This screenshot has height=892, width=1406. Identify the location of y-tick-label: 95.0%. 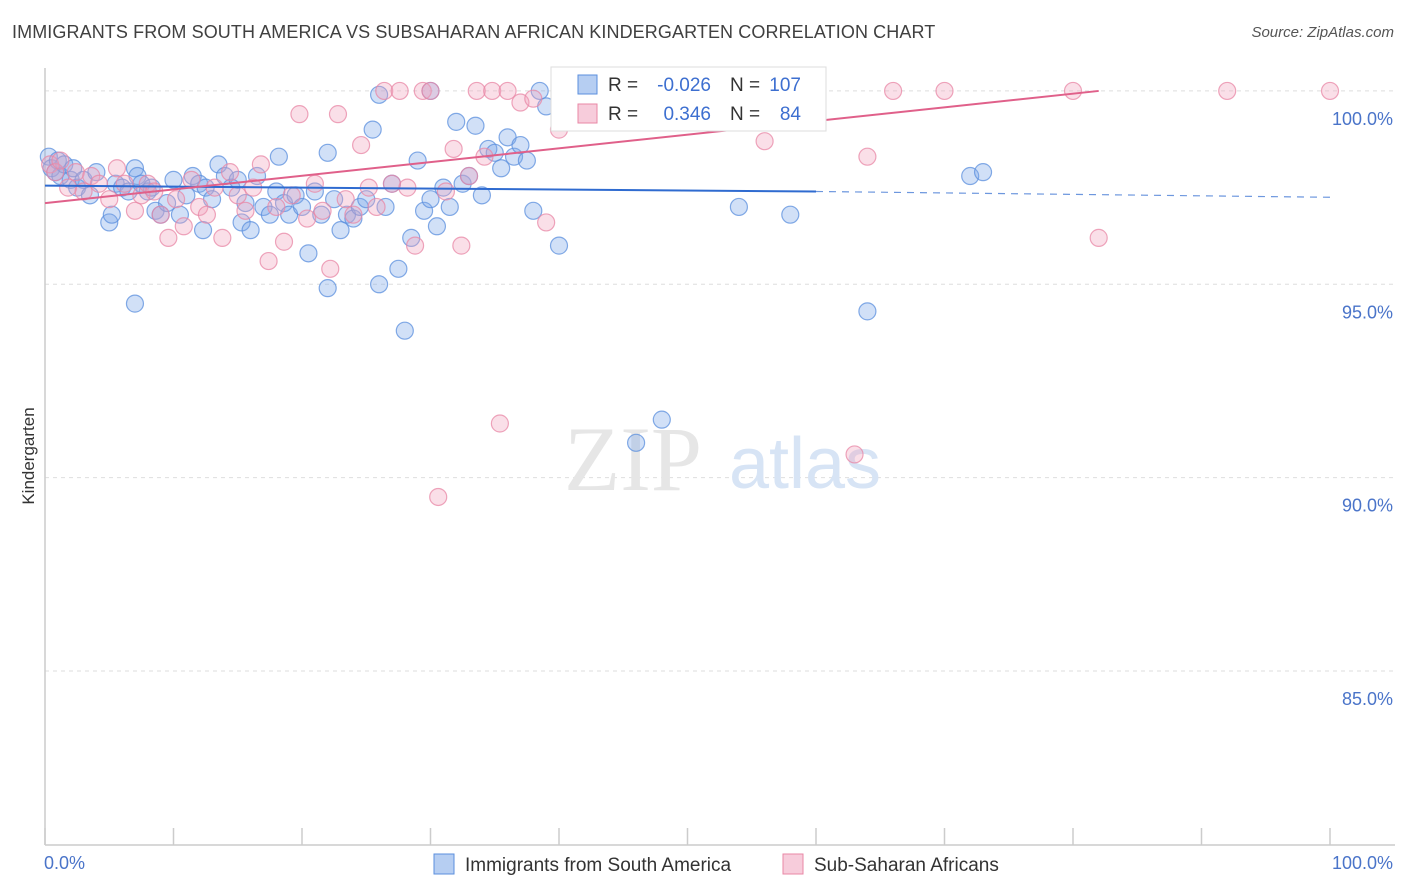
(1367, 312).